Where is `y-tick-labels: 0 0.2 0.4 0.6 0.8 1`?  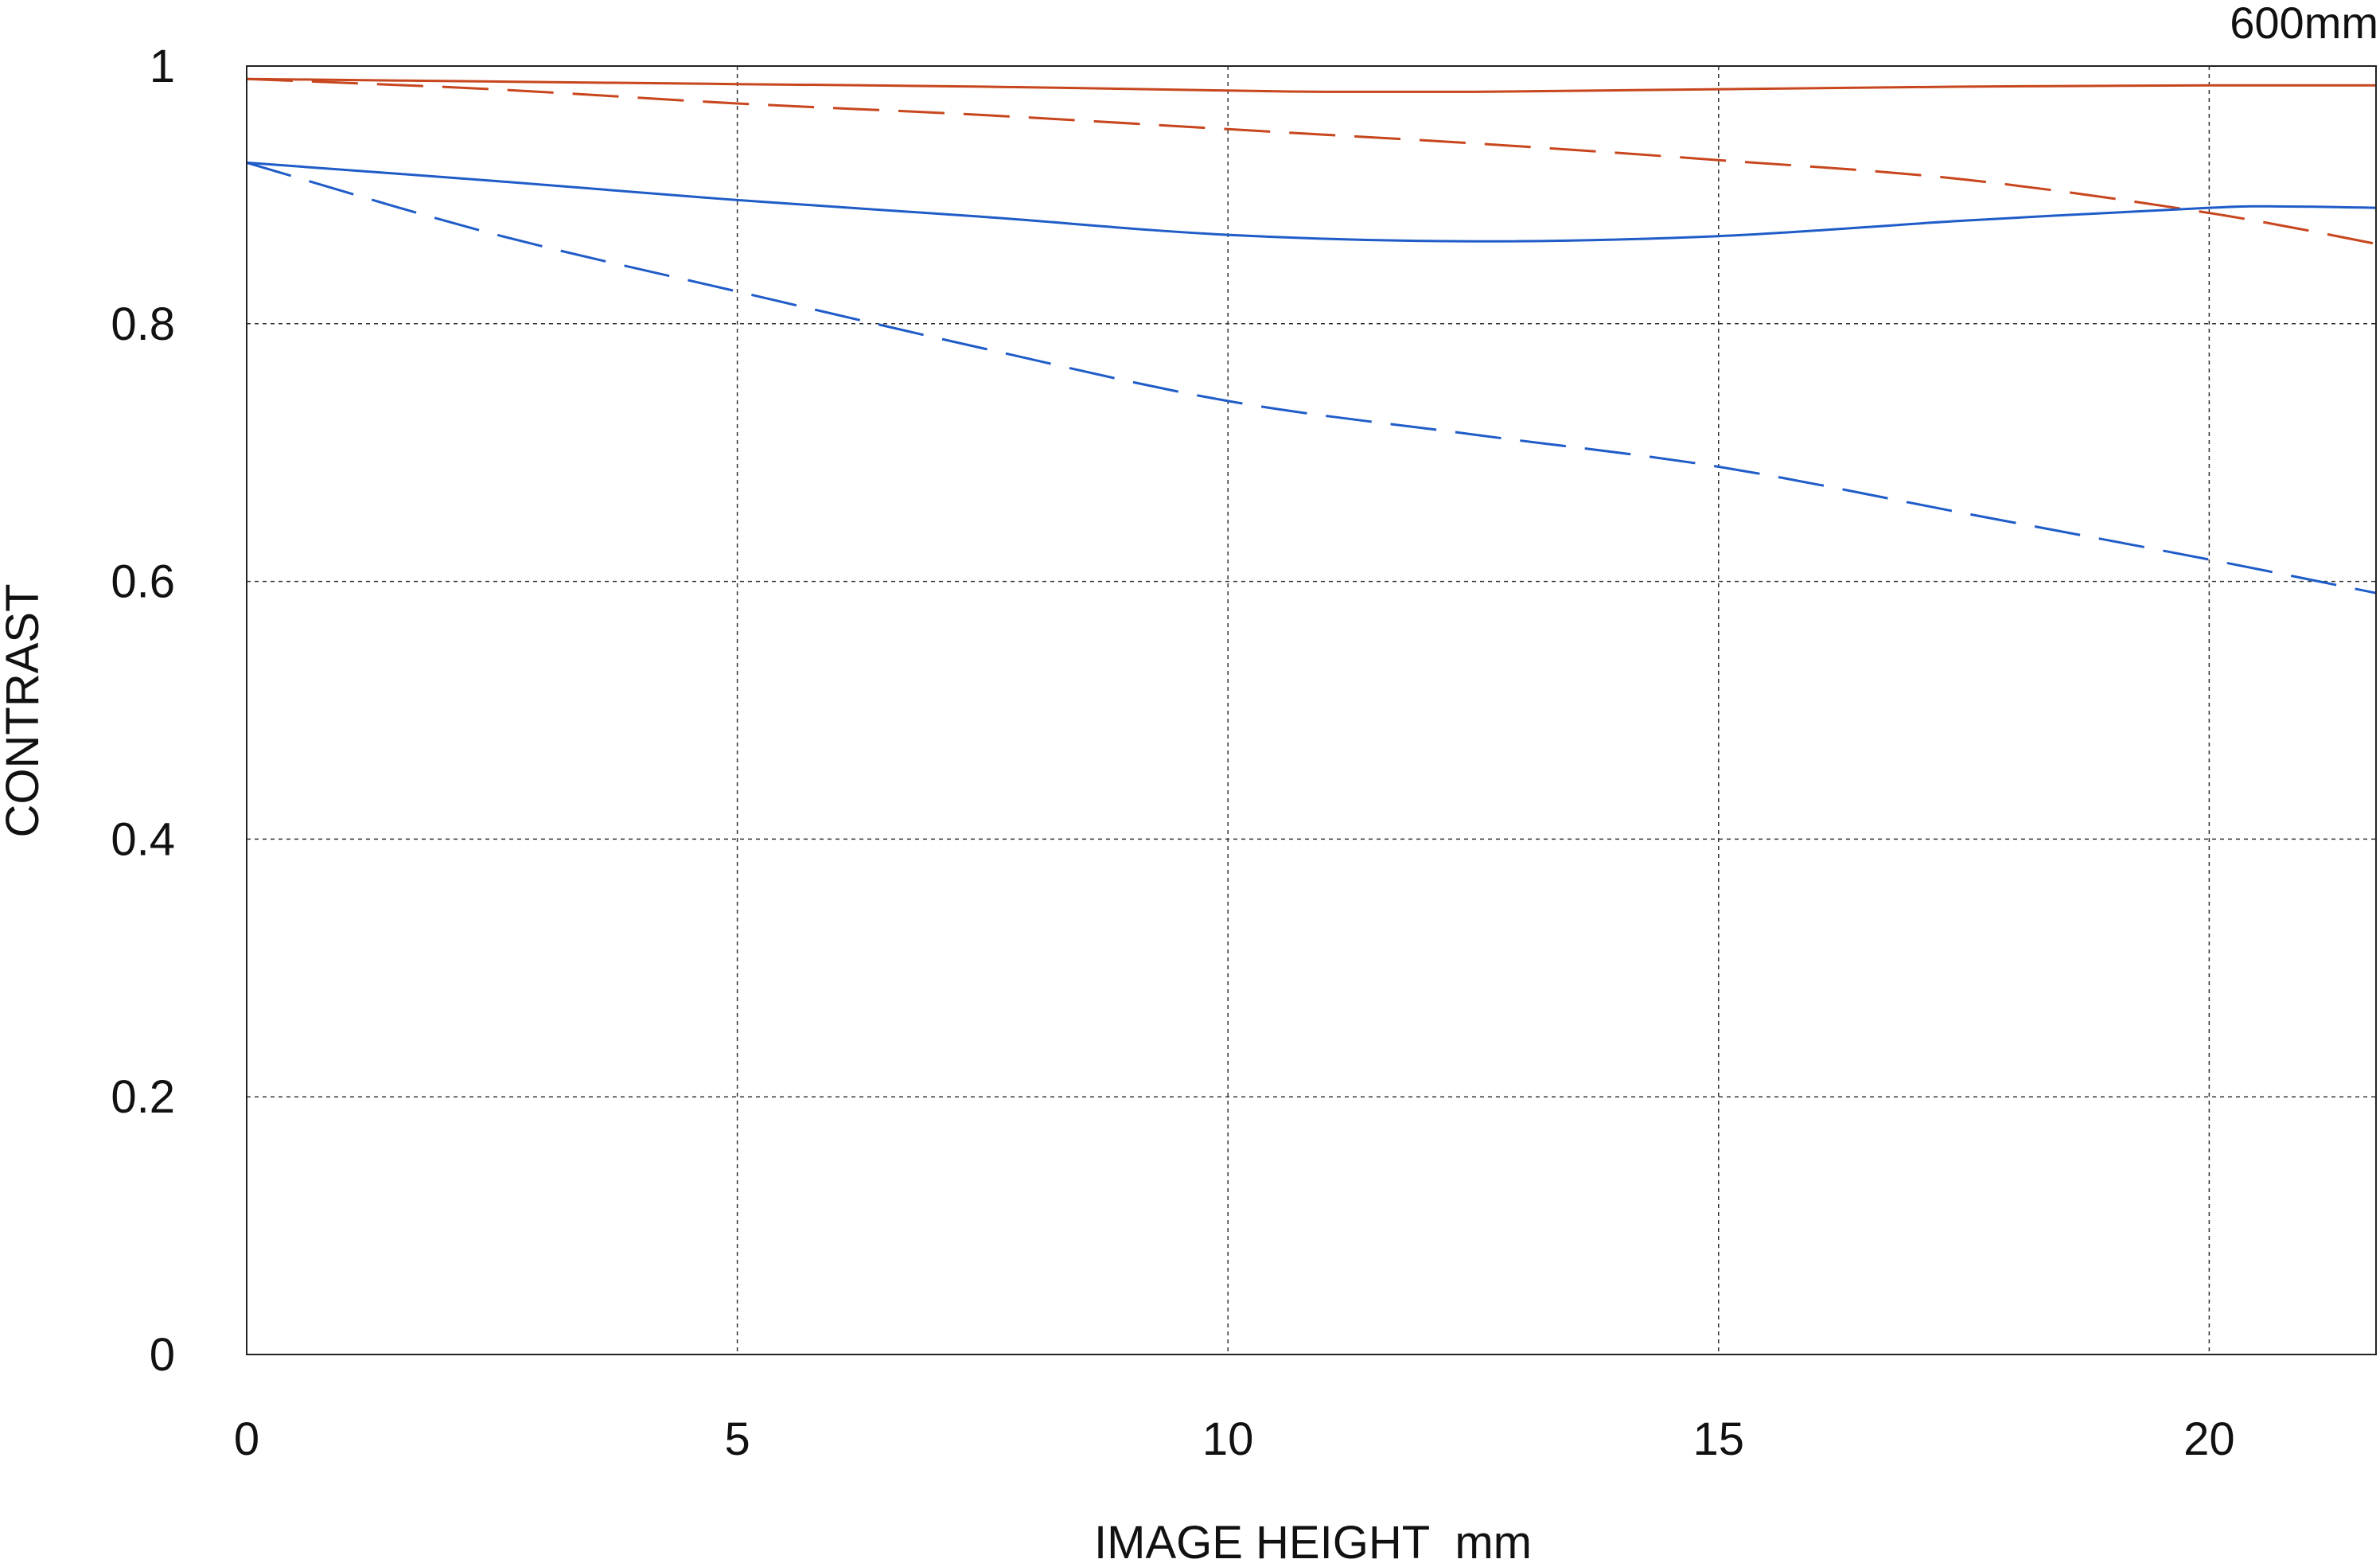
y-tick-labels: 0 0.2 0.4 0.6 0.8 1 is located at coordinates (143, 711).